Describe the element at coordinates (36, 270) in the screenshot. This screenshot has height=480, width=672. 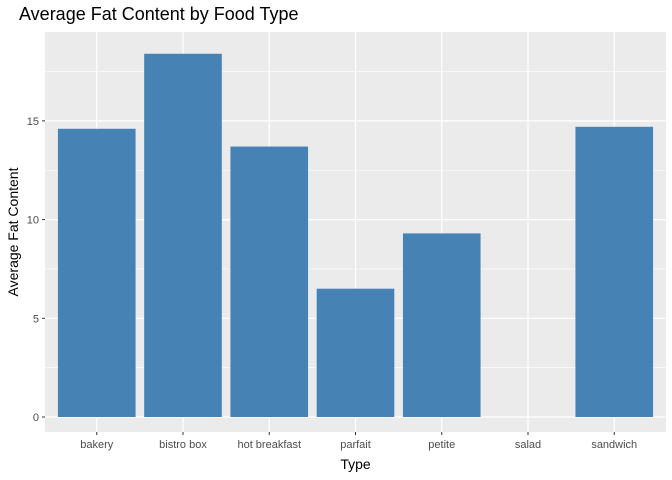
I see `y-axis-ticks: 0 5 10 15` at that location.